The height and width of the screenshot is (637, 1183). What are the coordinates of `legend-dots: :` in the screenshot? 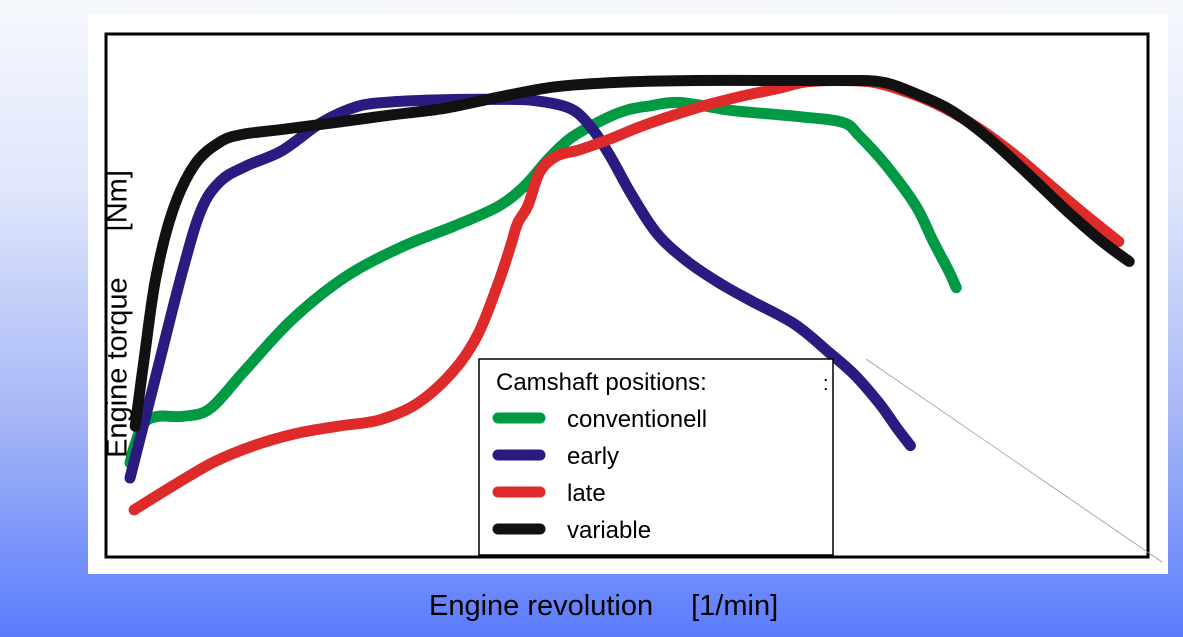 It's located at (826, 384).